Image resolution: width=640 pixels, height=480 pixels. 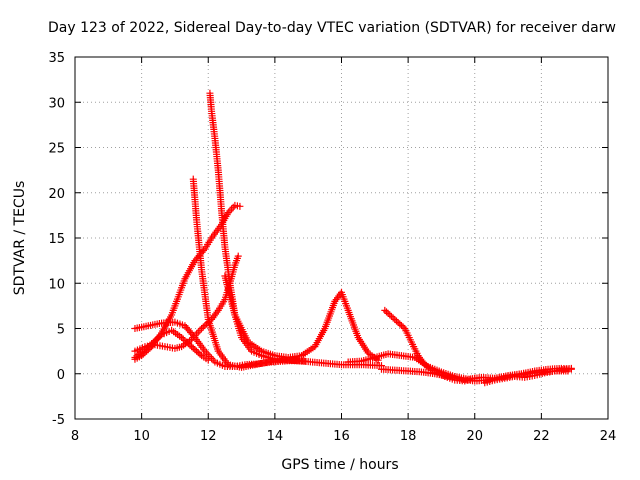 I want to click on x-tick-label: 14, so click(x=275, y=436).